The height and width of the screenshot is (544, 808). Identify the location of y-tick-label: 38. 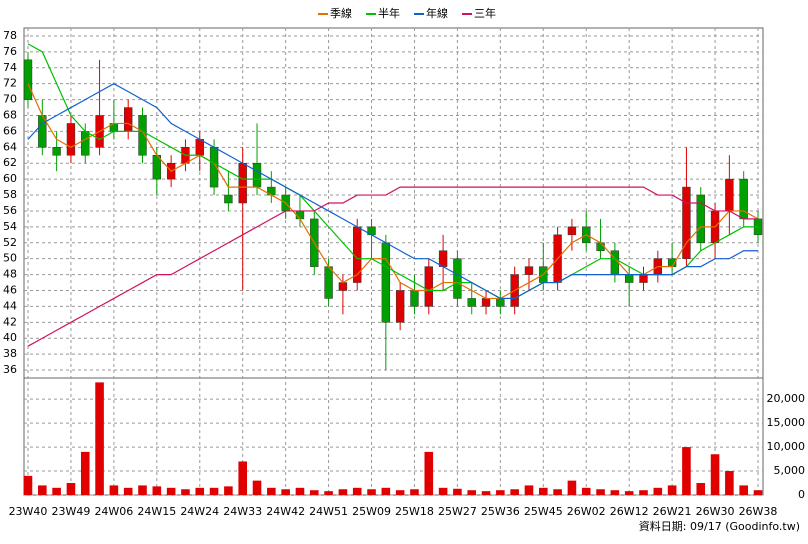
(10, 353).